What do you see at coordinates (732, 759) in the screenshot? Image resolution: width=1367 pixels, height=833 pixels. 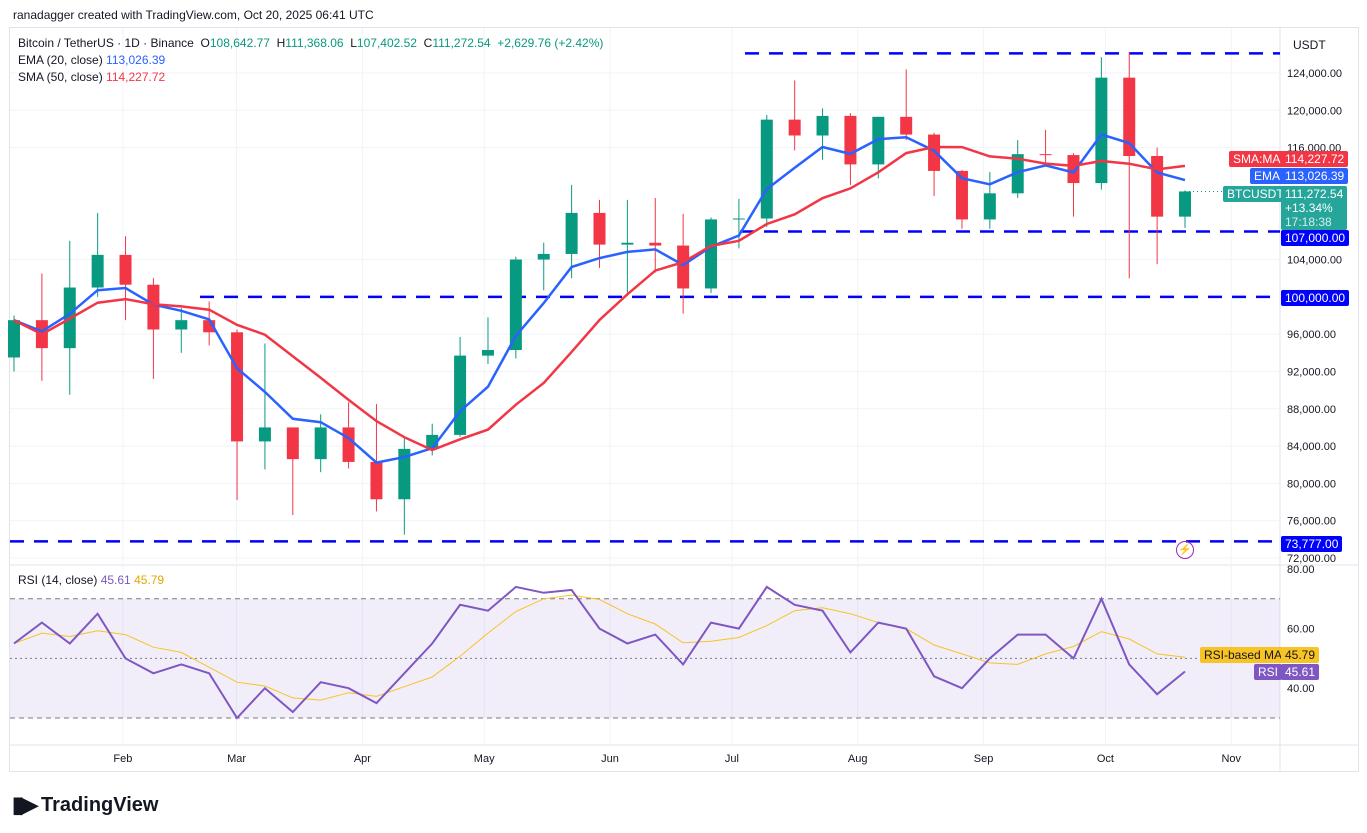 I see `time-tick: Jul` at bounding box center [732, 759].